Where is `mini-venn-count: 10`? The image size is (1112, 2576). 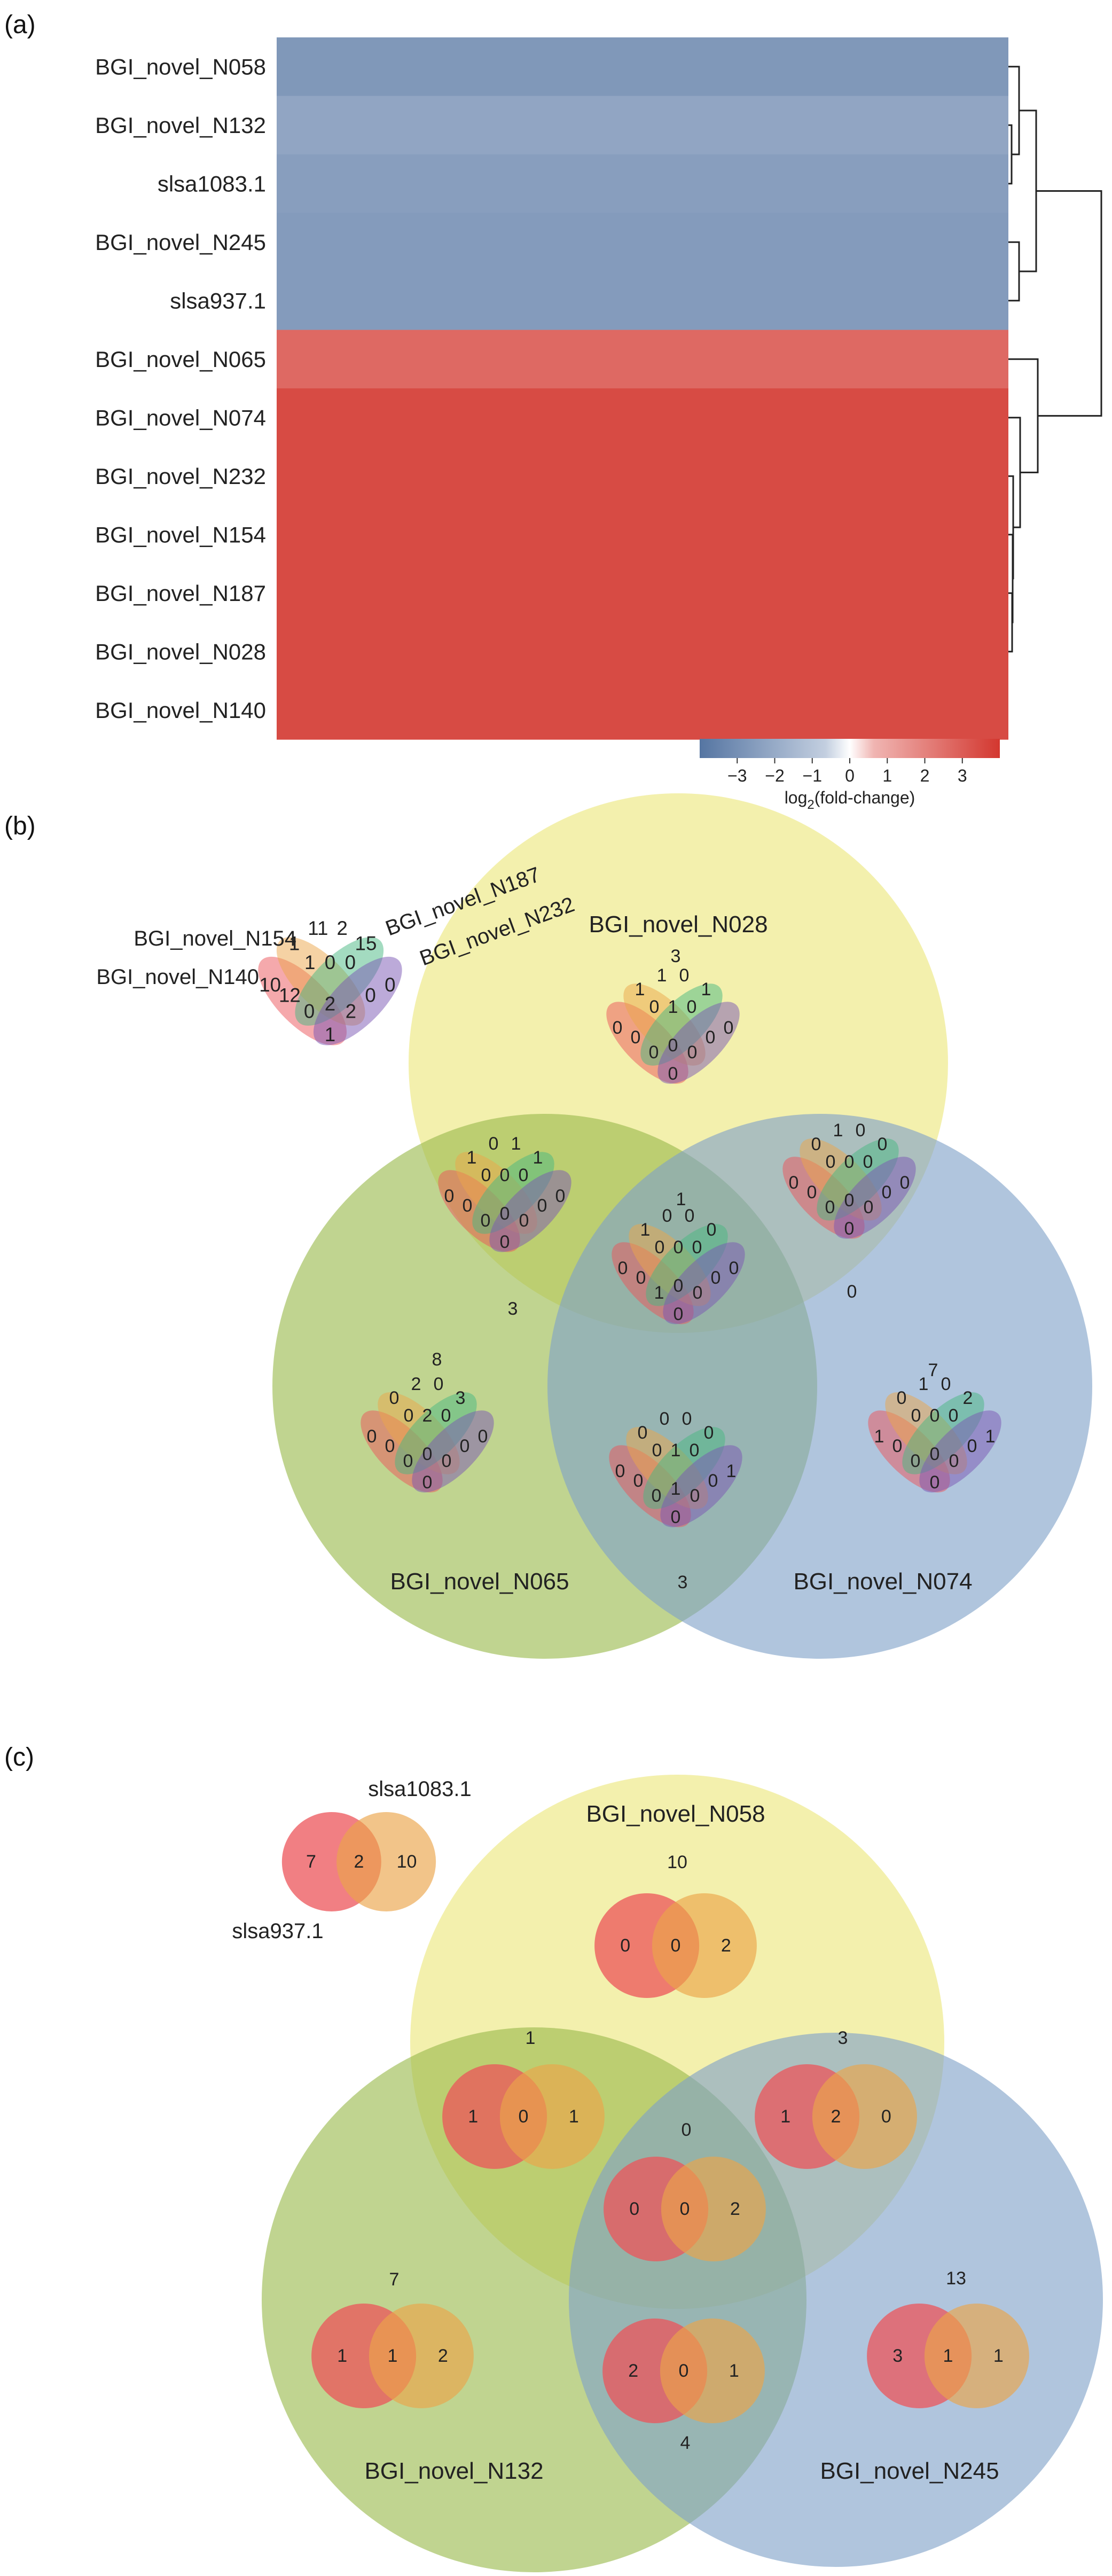 mini-venn-count: 10 is located at coordinates (407, 1862).